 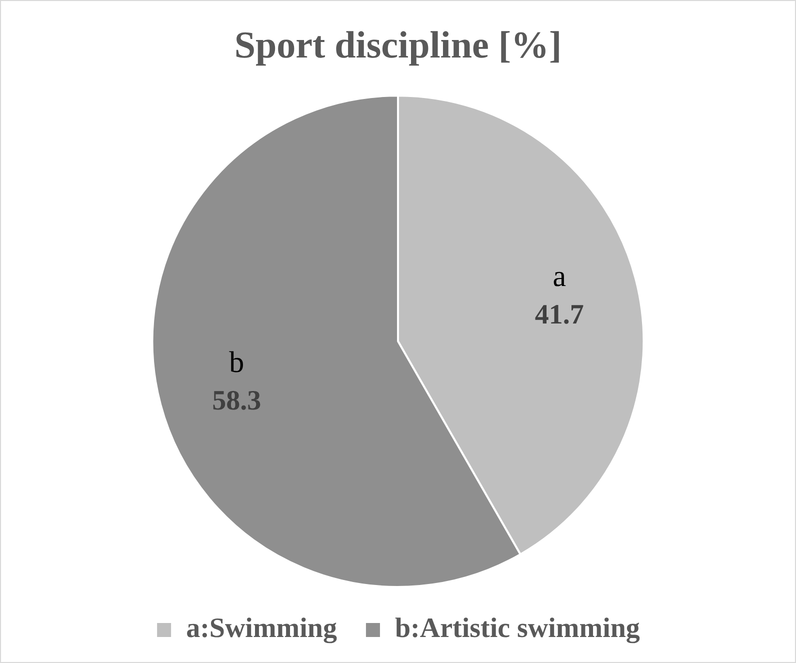 What do you see at coordinates (237, 401) in the screenshot?
I see `data-label: 58.3` at bounding box center [237, 401].